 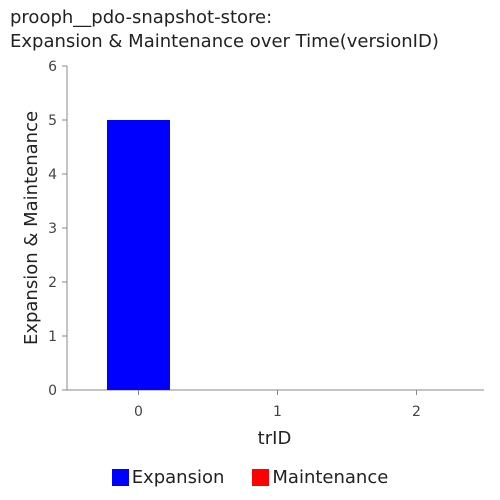 What do you see at coordinates (330, 477) in the screenshot?
I see `legend-label-maintenance: Maintenance` at bounding box center [330, 477].